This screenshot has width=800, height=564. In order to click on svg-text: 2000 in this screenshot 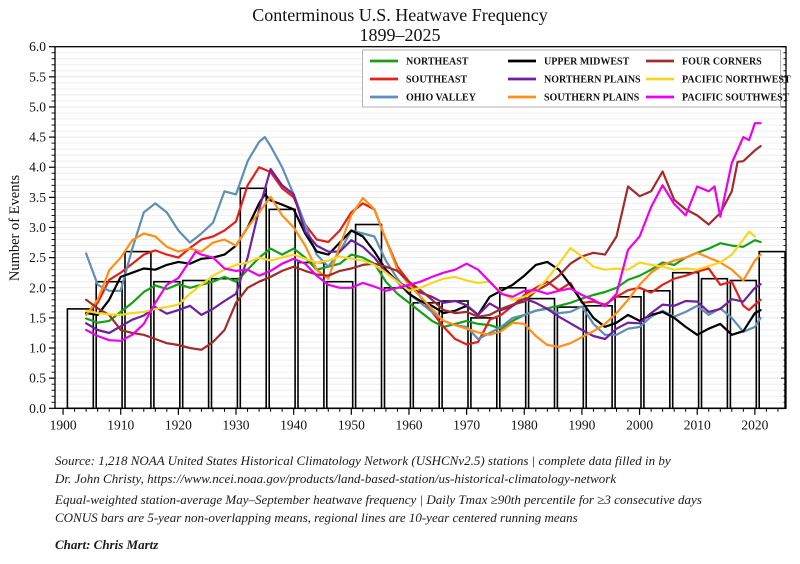, I will do `click(639, 424)`.